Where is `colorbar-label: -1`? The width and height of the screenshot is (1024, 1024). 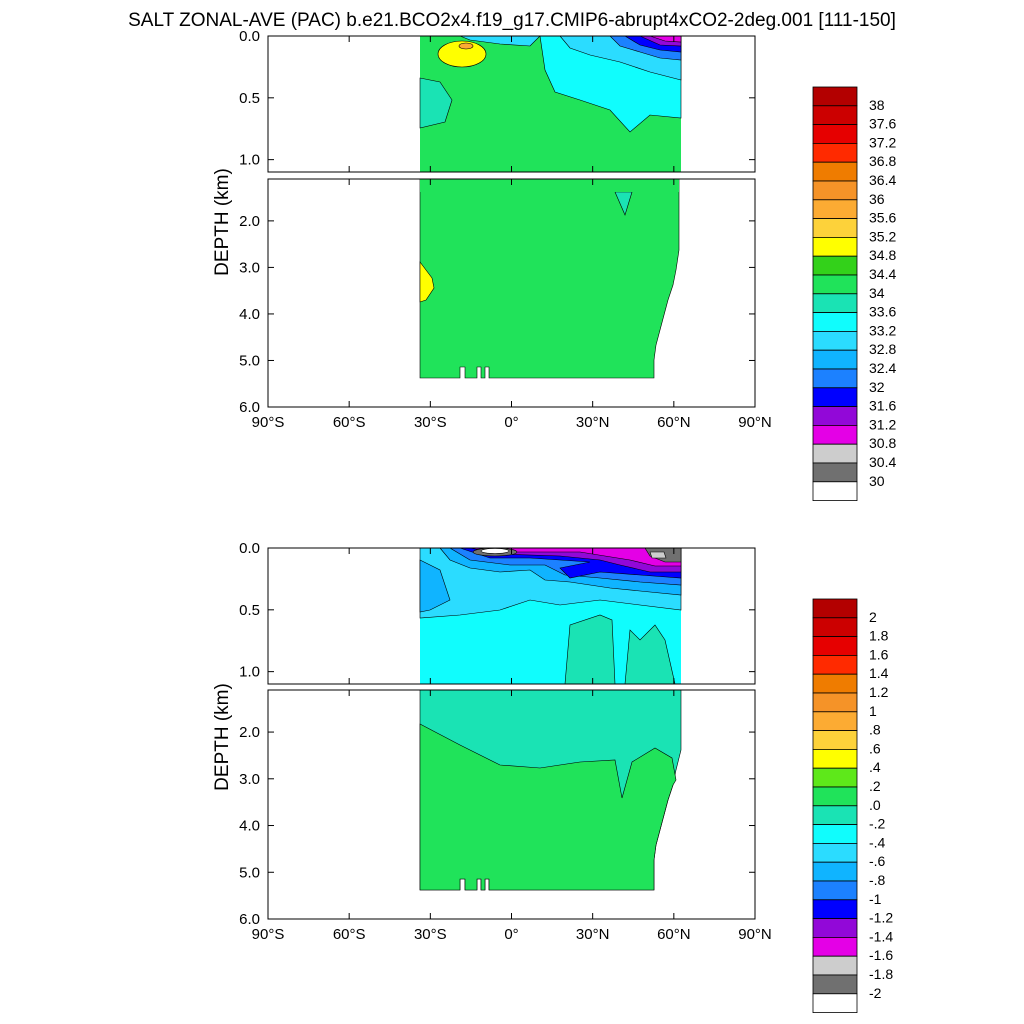
colorbar-label: -1 is located at coordinates (875, 899).